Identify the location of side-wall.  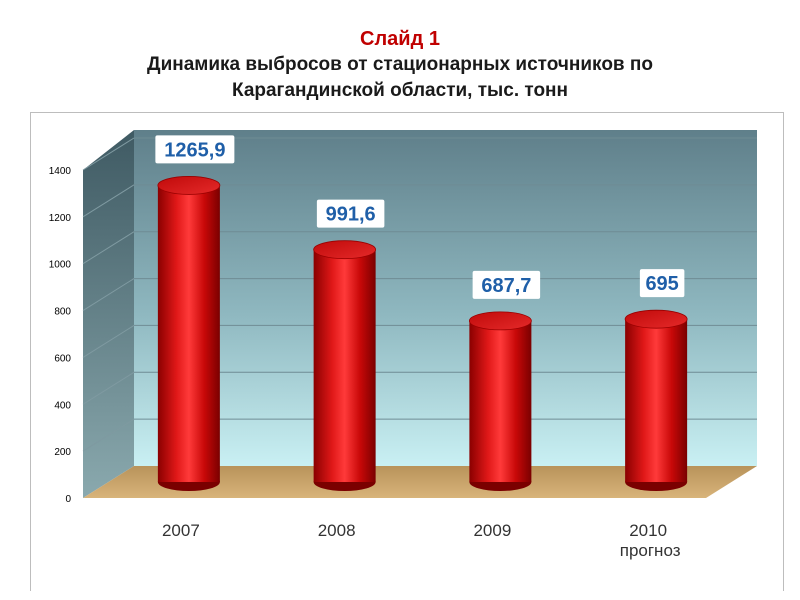
(108, 314).